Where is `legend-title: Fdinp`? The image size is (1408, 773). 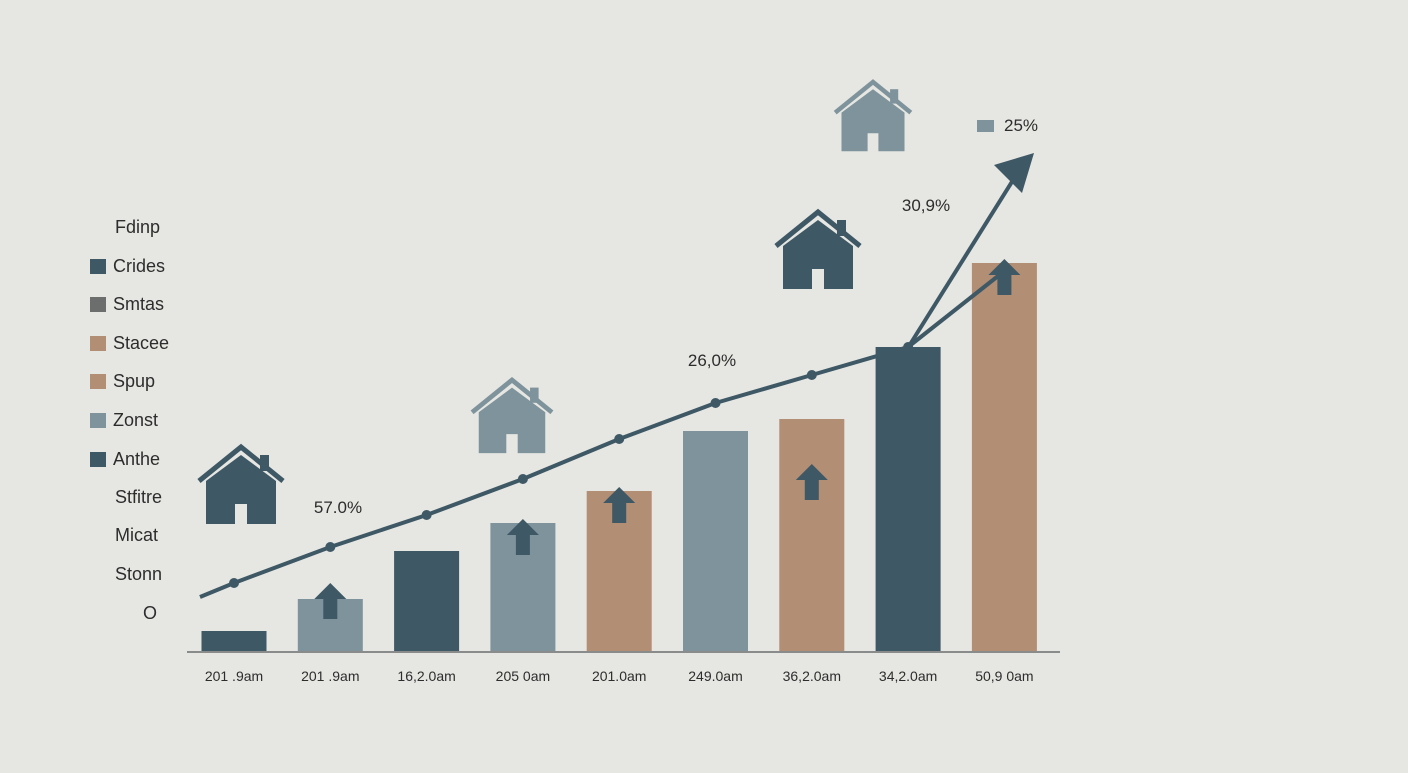
legend-title: Fdinp is located at coordinates (137, 227).